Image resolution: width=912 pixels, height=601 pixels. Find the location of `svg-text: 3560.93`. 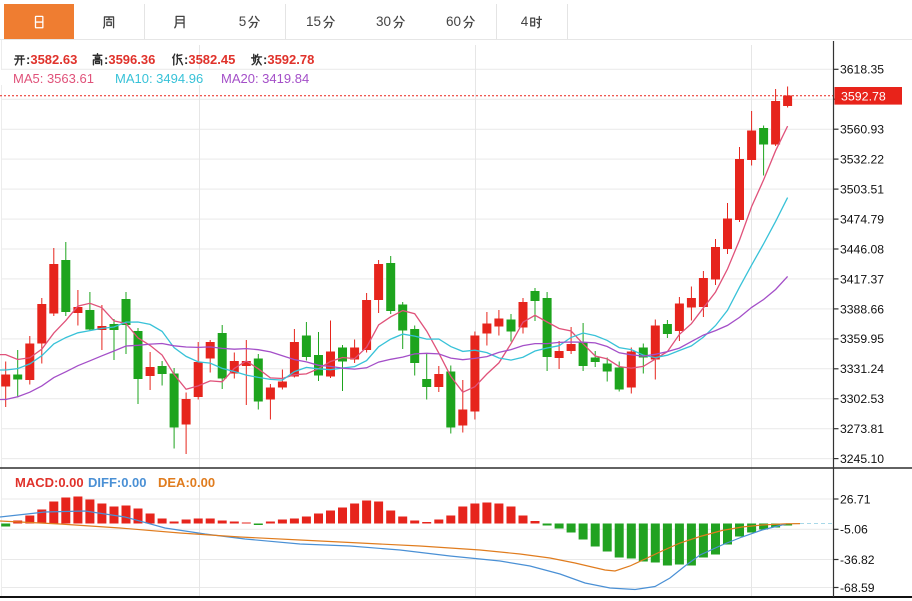

svg-text: 3560.93 is located at coordinates (862, 130).